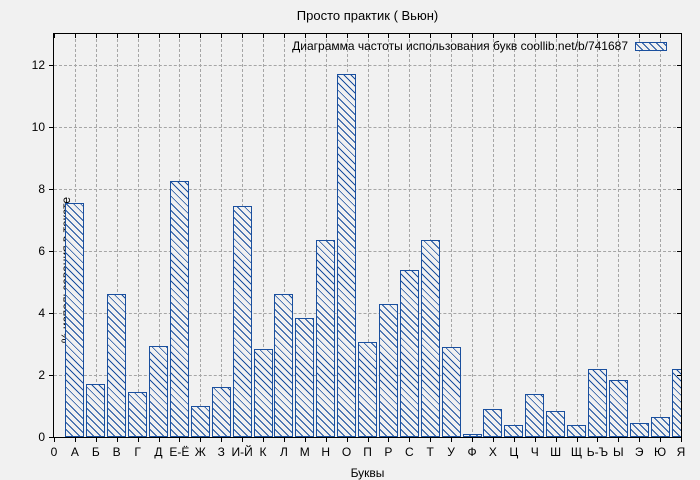  Describe the element at coordinates (451, 392) in the screenshot. I see `bar-У` at that location.